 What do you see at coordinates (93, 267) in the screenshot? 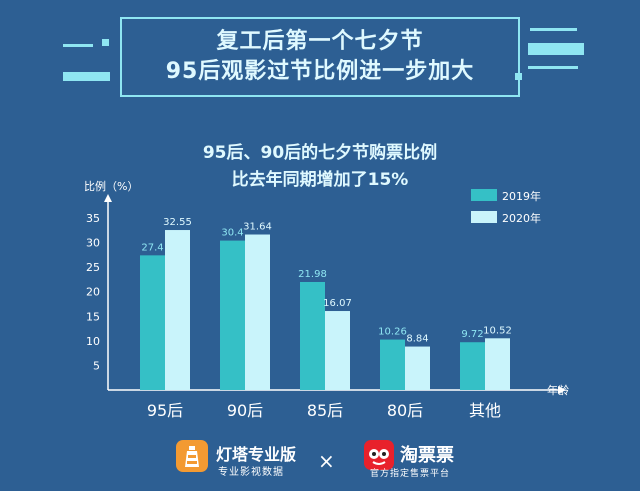
I see `y-tick-label: 25` at bounding box center [93, 267].